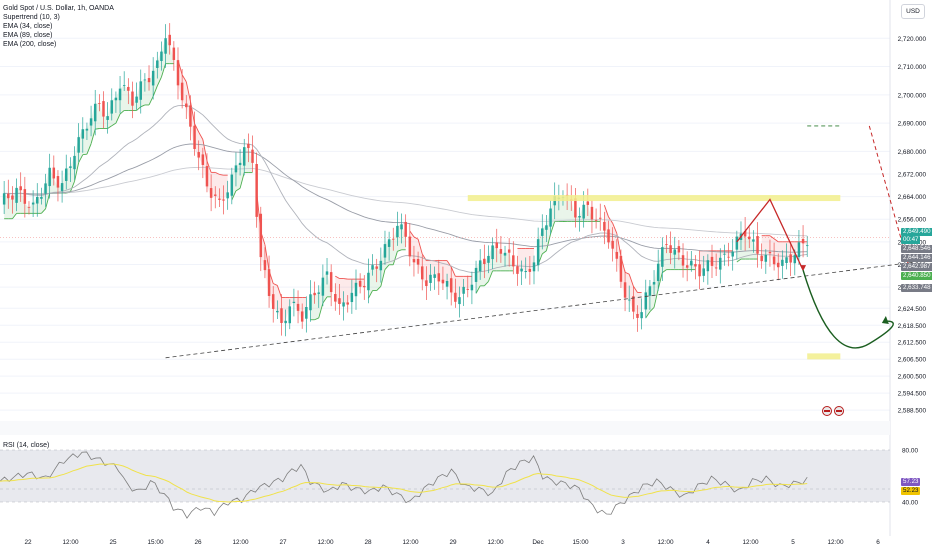 The width and height of the screenshot is (932, 550). What do you see at coordinates (156, 542) in the screenshot?
I see `x-tick-label: 15:00` at bounding box center [156, 542].